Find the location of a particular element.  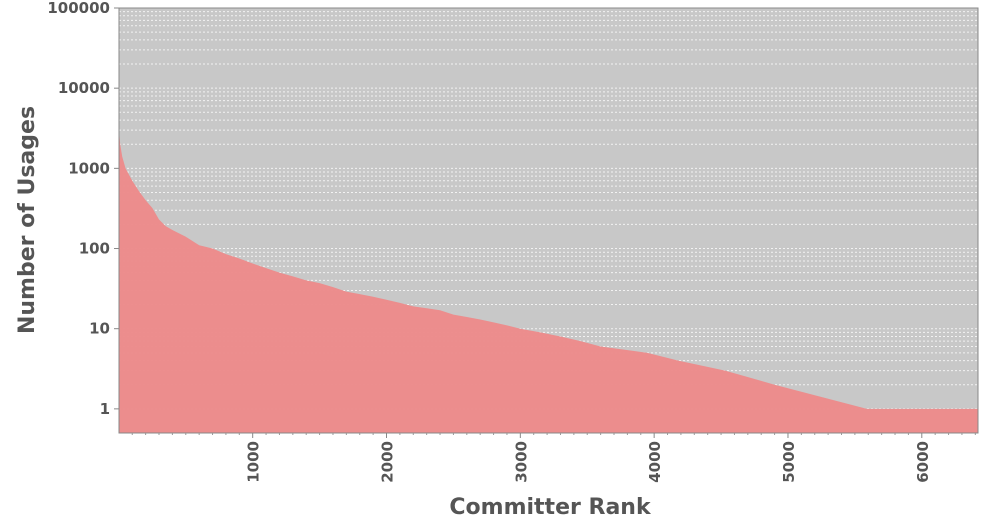

y-tick-label: 100000 is located at coordinates (78, 8).